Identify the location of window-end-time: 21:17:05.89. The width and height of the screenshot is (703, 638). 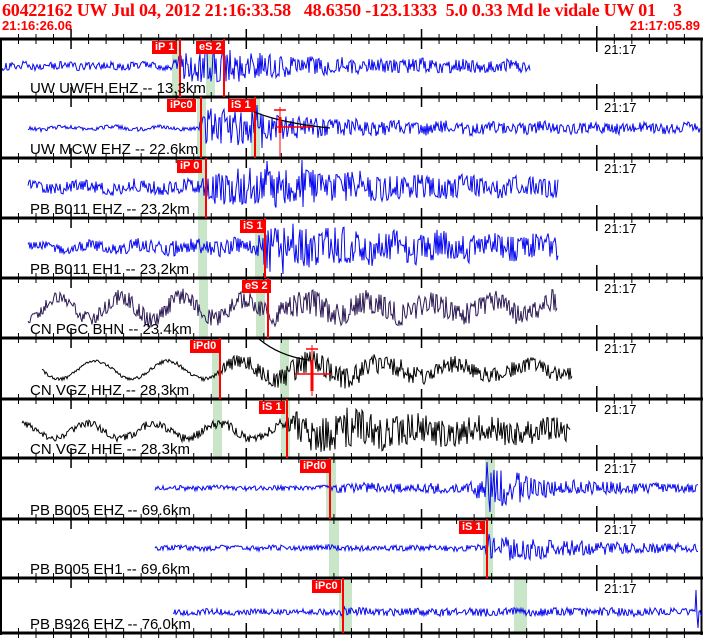
(664, 25).